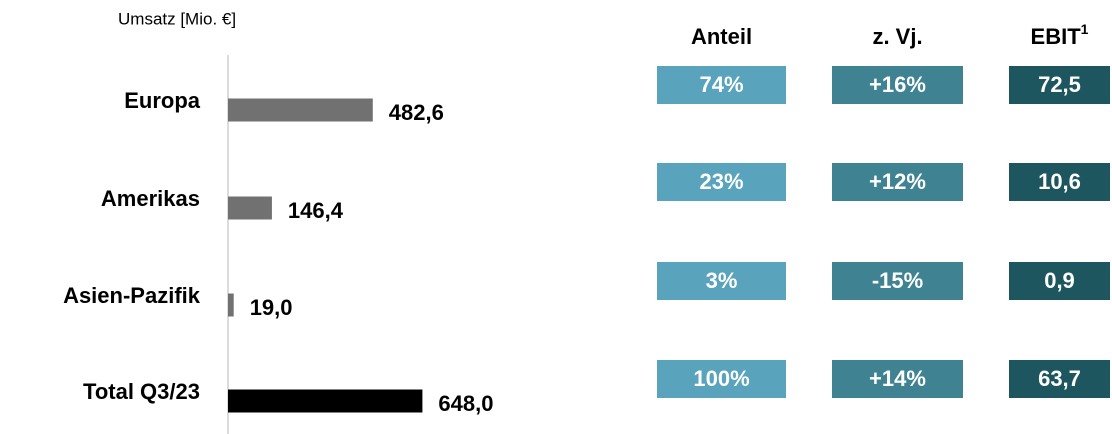  Describe the element at coordinates (177, 18) in the screenshot. I see `axis-label: Umsatz [Mio. €]` at that location.